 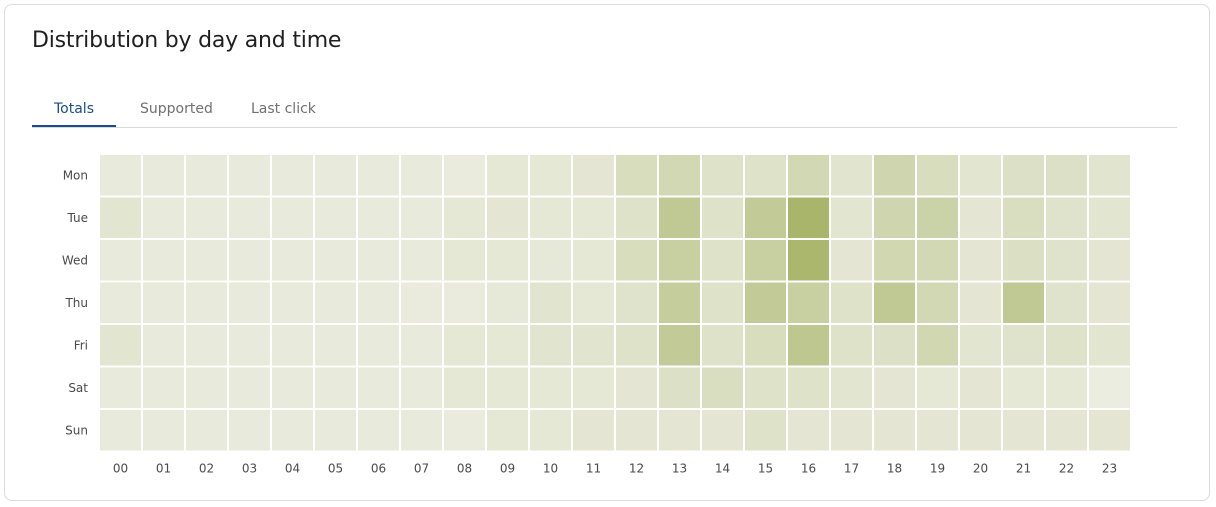 I want to click on tab-last-click: Last click, so click(x=283, y=109).